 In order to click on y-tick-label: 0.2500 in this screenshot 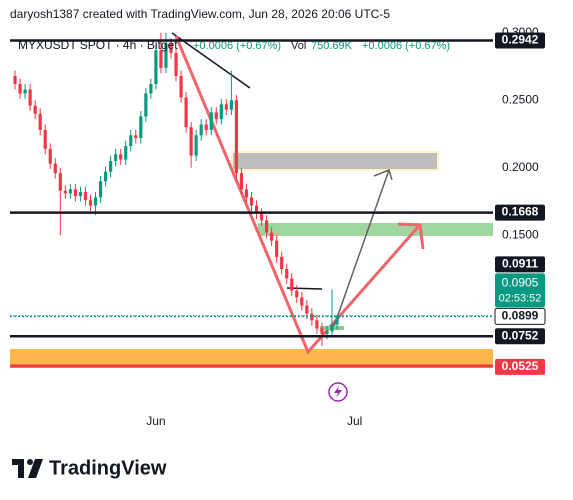, I will do `click(520, 99)`.